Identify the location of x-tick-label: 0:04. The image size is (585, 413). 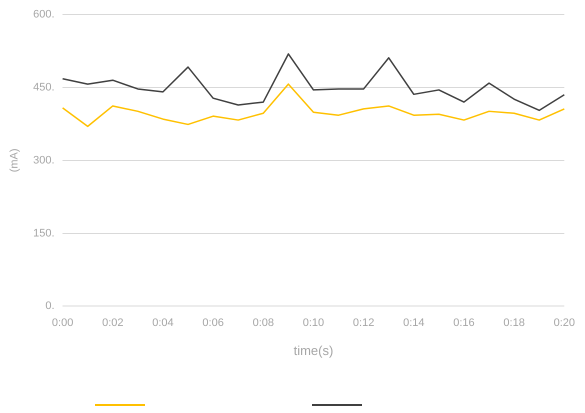
(163, 322).